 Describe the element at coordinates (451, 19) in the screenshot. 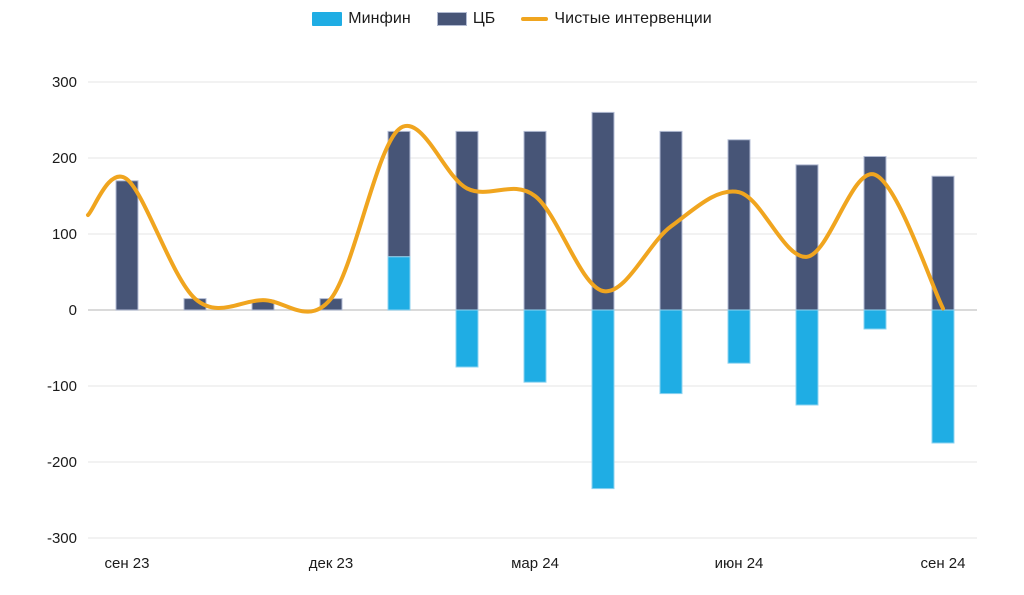

I see `cb-swatch-icon` at that location.